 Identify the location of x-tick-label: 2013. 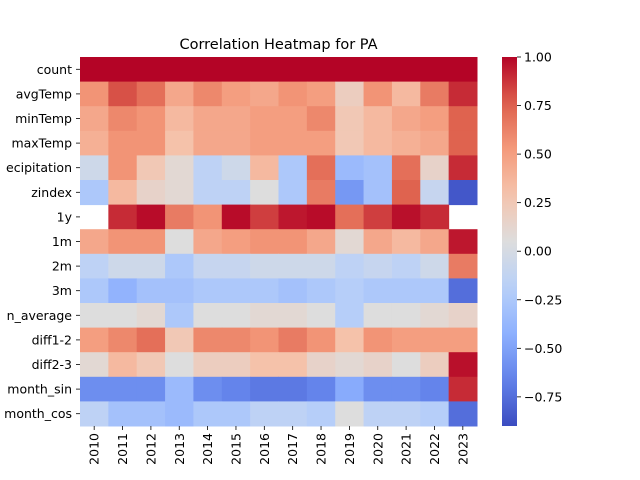
(179, 449).